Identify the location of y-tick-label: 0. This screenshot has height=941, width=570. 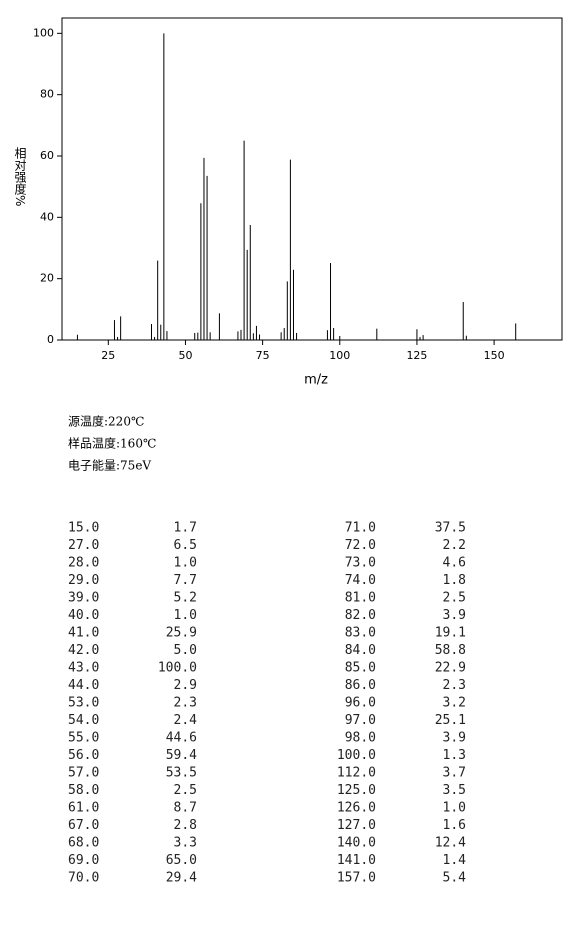
(50, 339).